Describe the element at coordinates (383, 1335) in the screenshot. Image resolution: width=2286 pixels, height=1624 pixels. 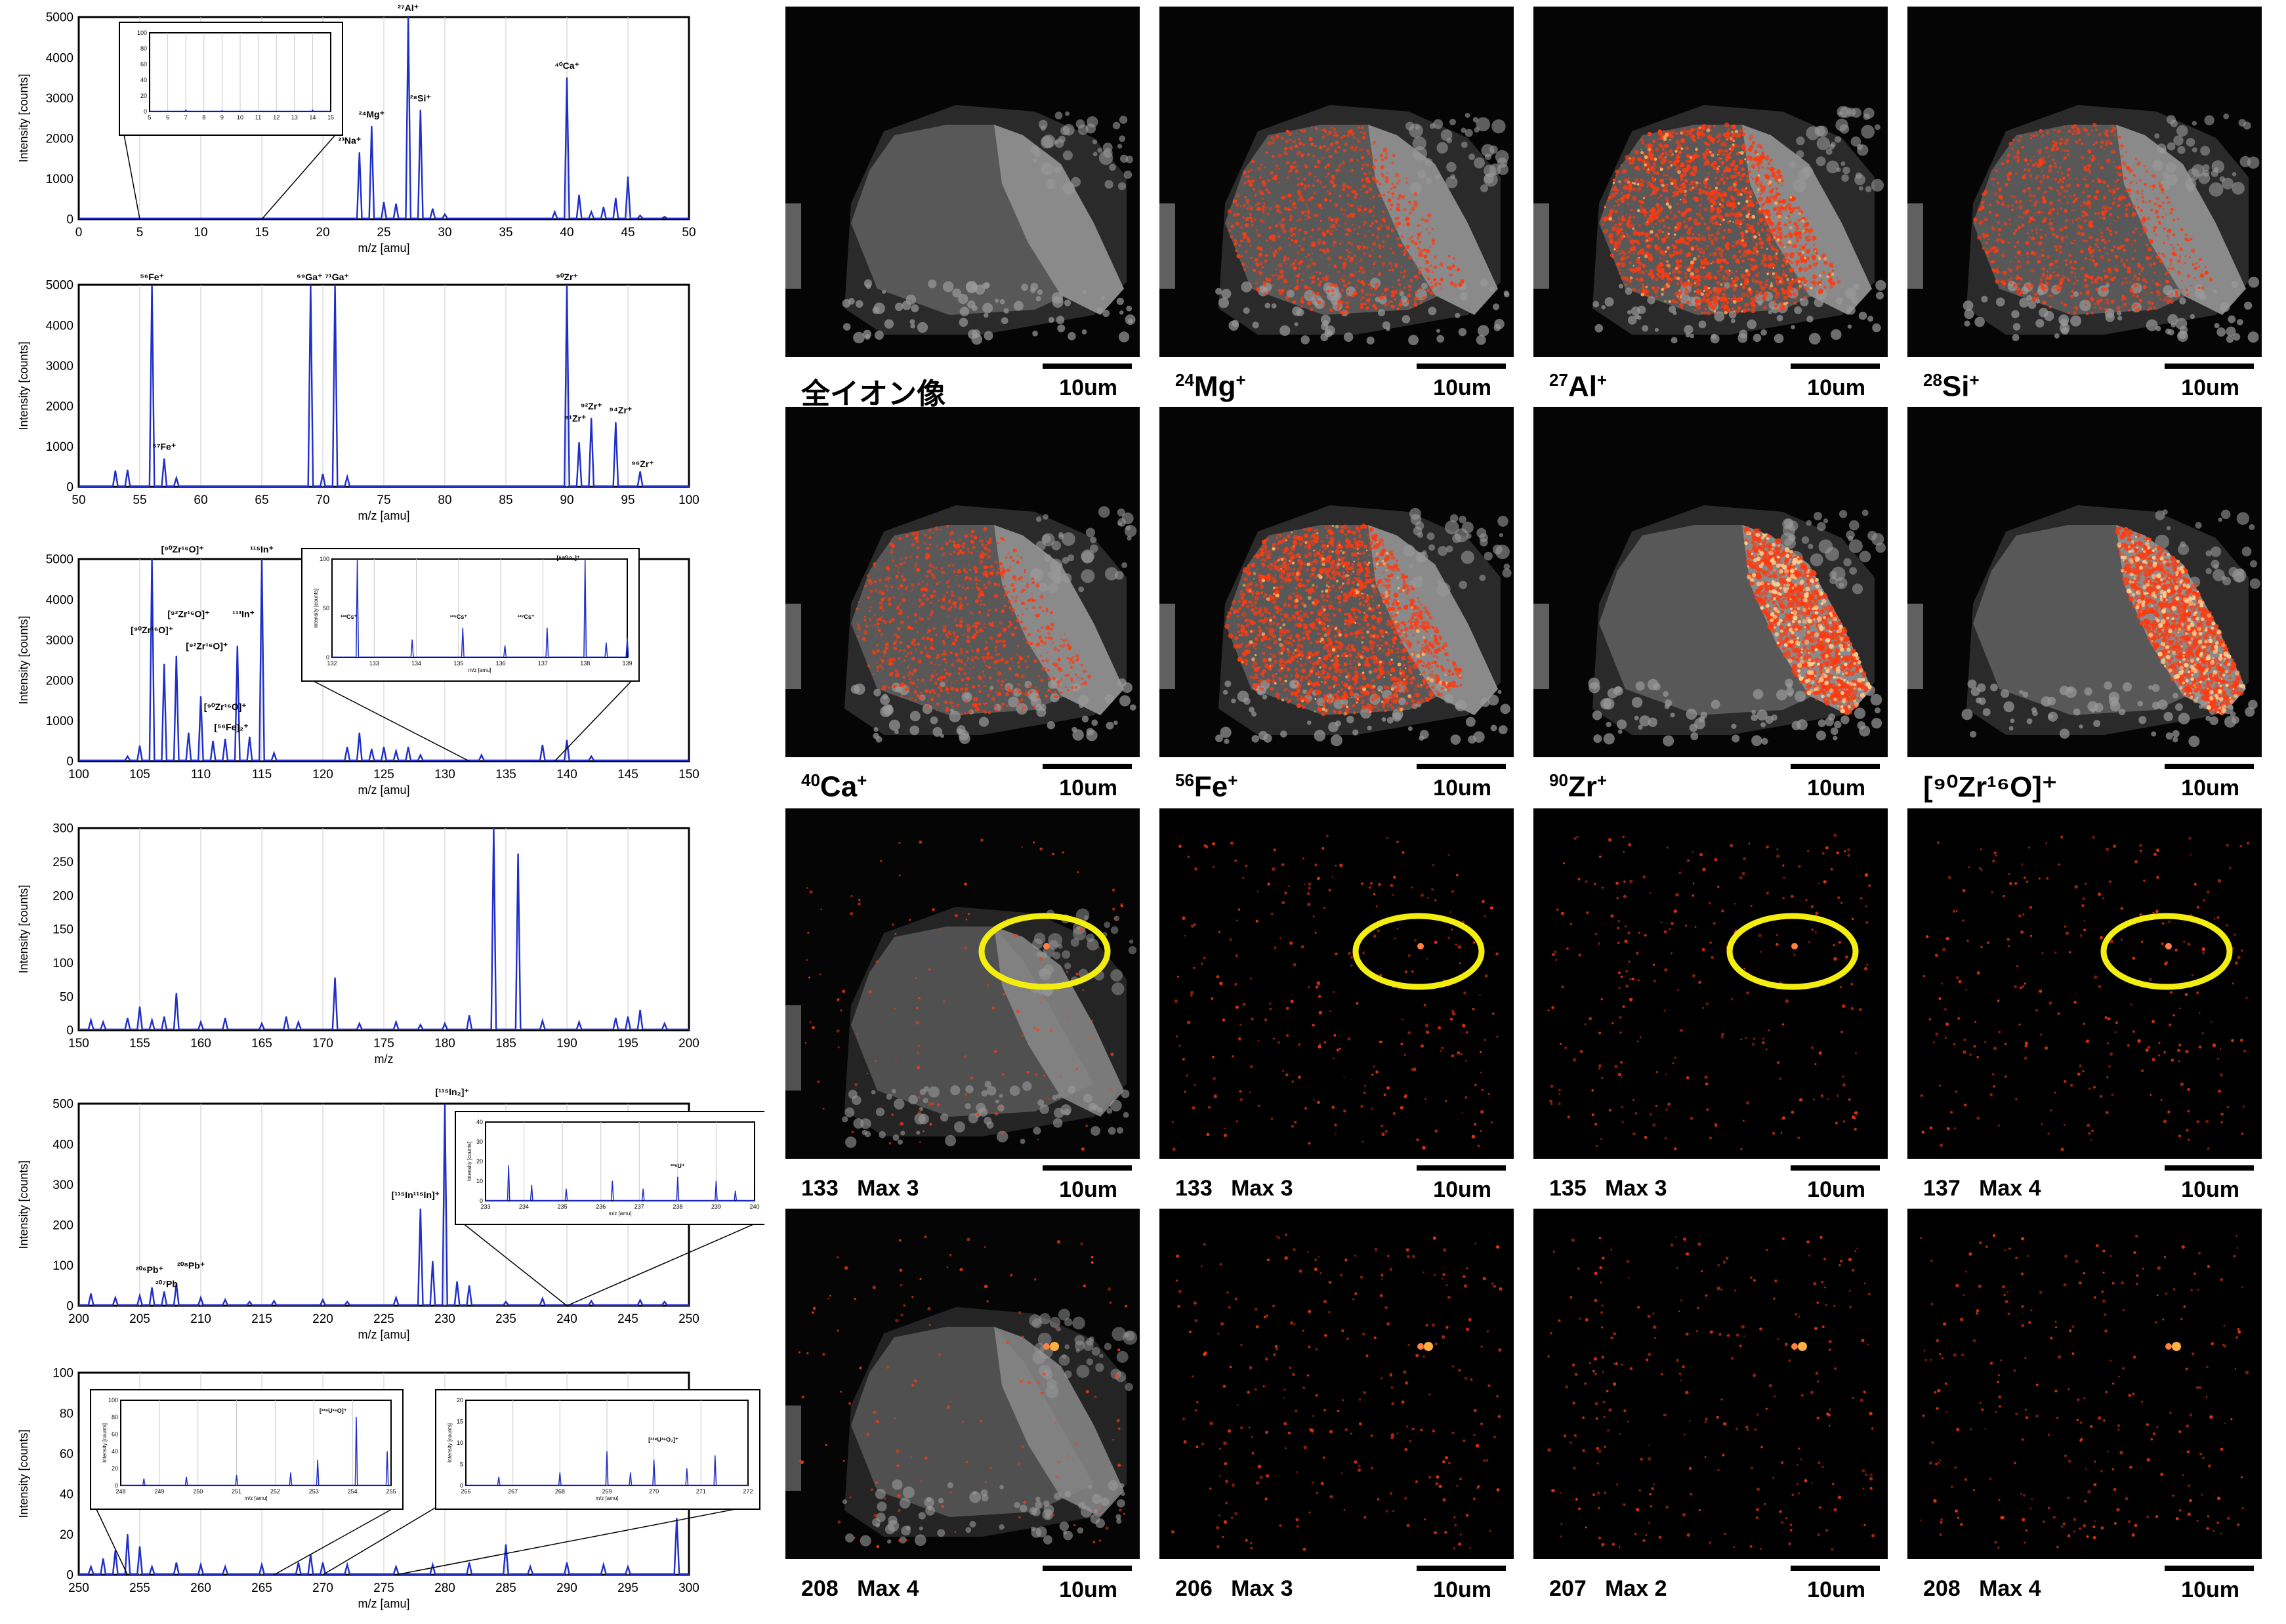
I see `x-axis-label: m/z [amu]` at that location.